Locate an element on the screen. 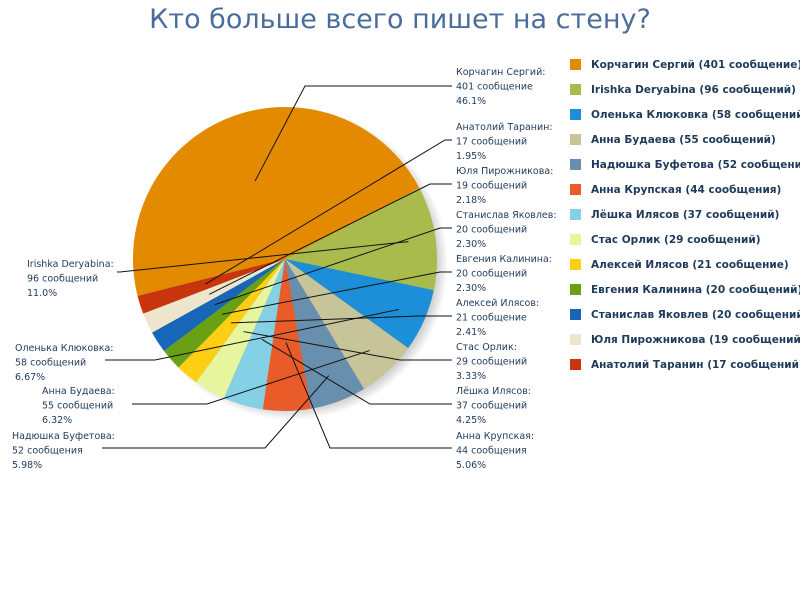 This screenshot has width=800, height=600. legend-item: Irishka Deryabina (96 сообщений) is located at coordinates (684, 89).